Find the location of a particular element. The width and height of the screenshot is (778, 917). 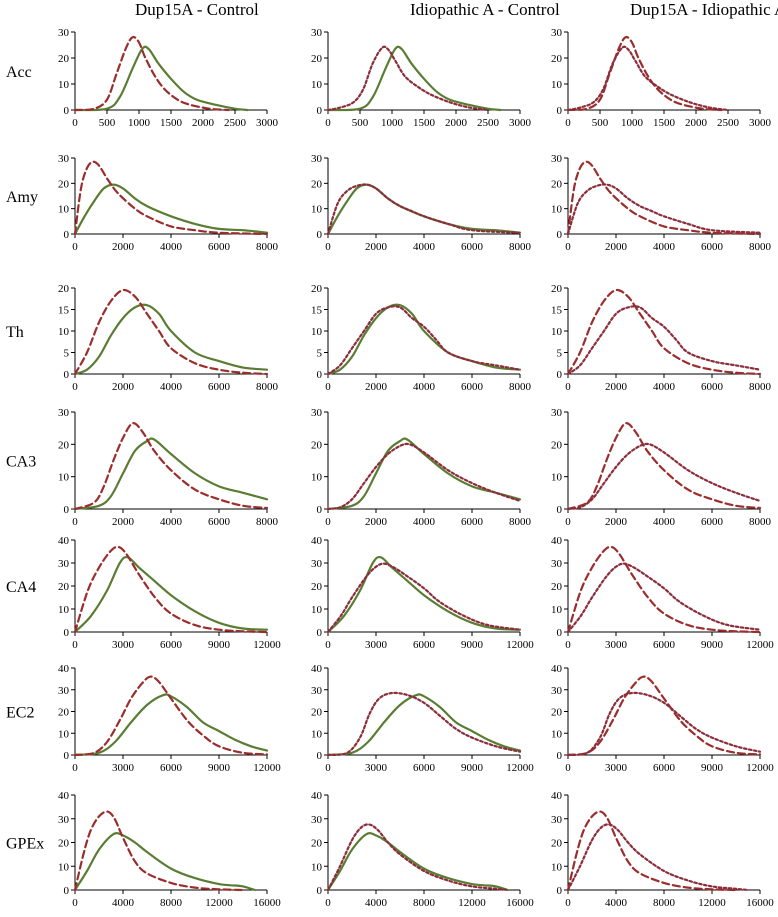

column-title-2: Idiopathic A - Control is located at coordinates (485, 9).